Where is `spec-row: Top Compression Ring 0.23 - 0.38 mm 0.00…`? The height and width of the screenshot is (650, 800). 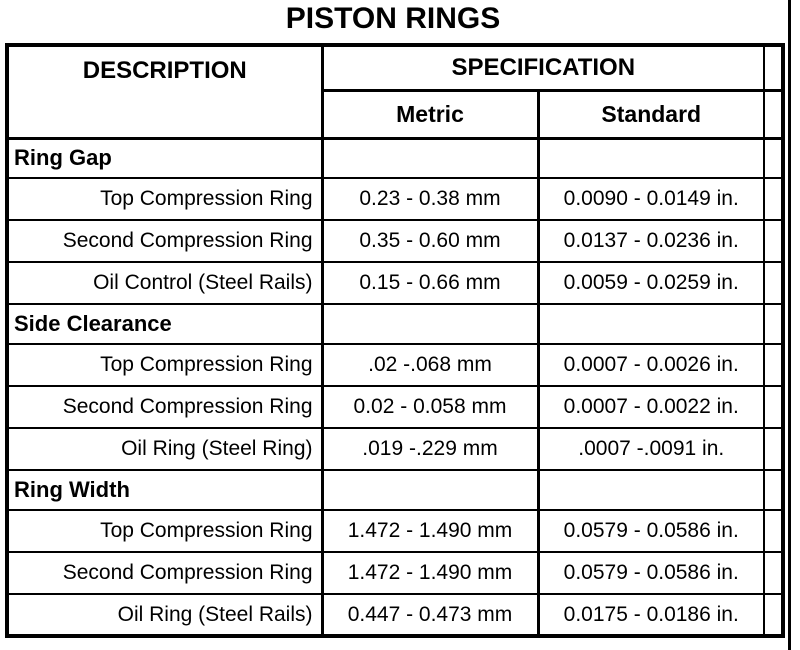
spec-row: Top Compression Ring 0.23 - 0.38 mm 0.00… is located at coordinates (395, 199).